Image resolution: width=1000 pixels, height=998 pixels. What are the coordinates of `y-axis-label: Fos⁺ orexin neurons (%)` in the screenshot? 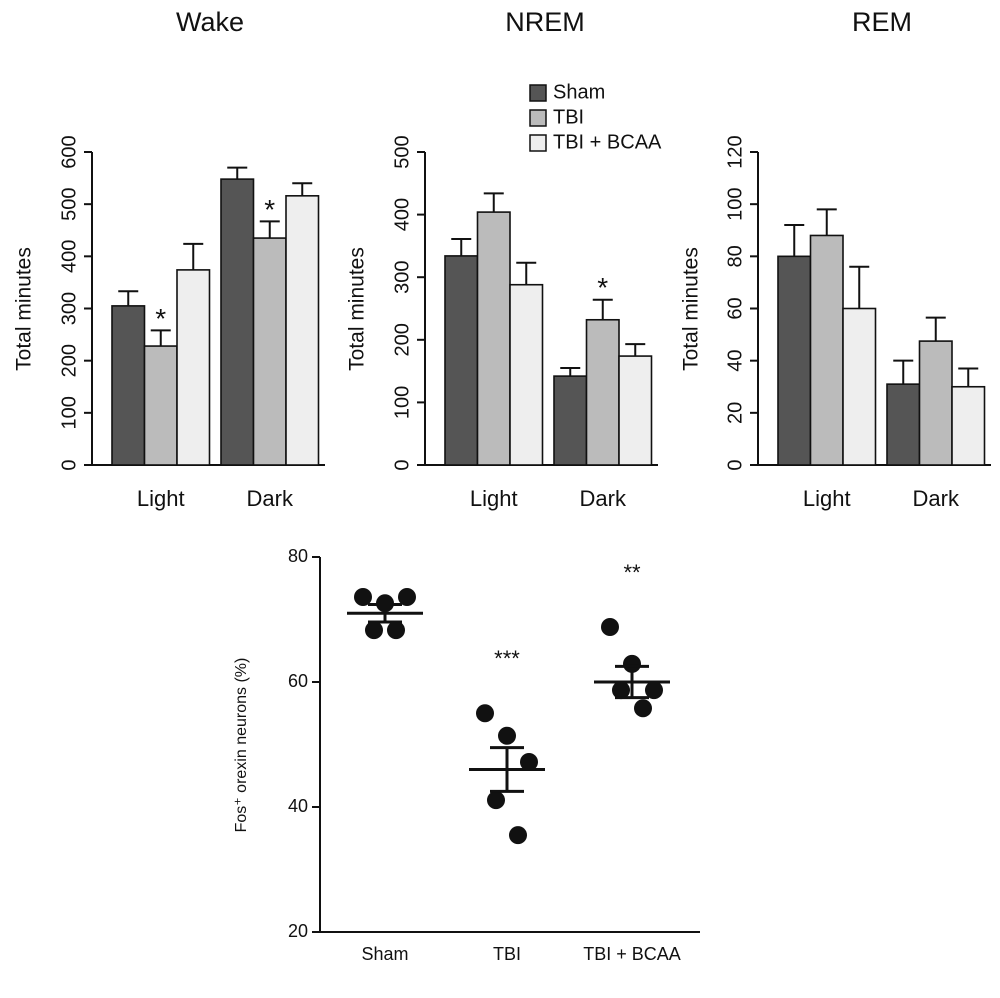 It's located at (241, 745).